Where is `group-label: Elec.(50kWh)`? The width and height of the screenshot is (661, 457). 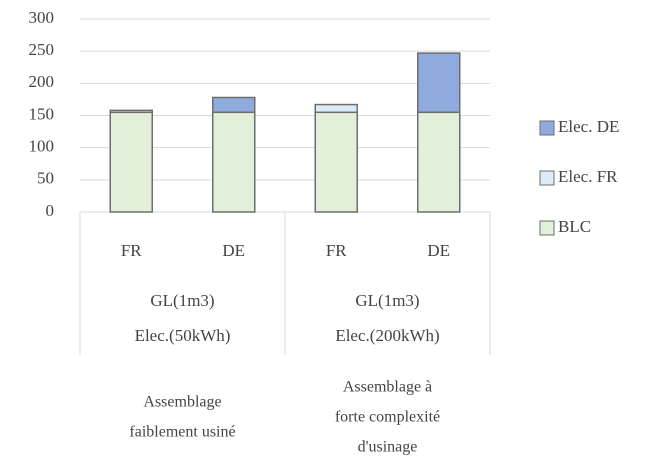
group-label: Elec.(50kWh) is located at coordinates (183, 335).